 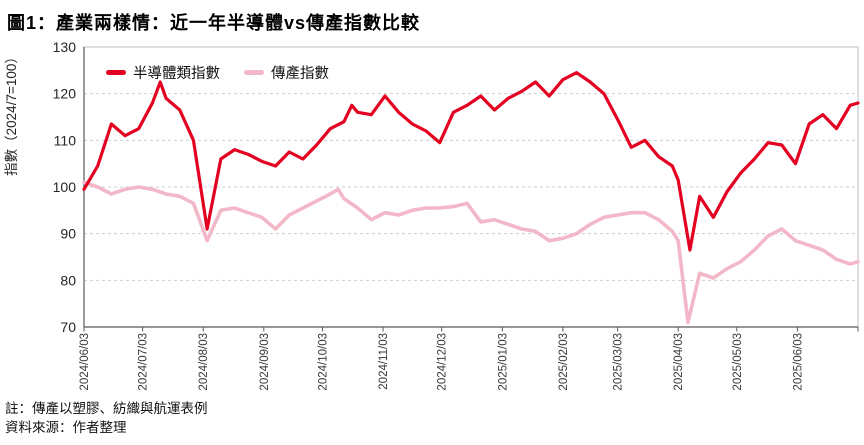 What do you see at coordinates (65, 94) in the screenshot?
I see `y-tick-label-120: 120` at bounding box center [65, 94].